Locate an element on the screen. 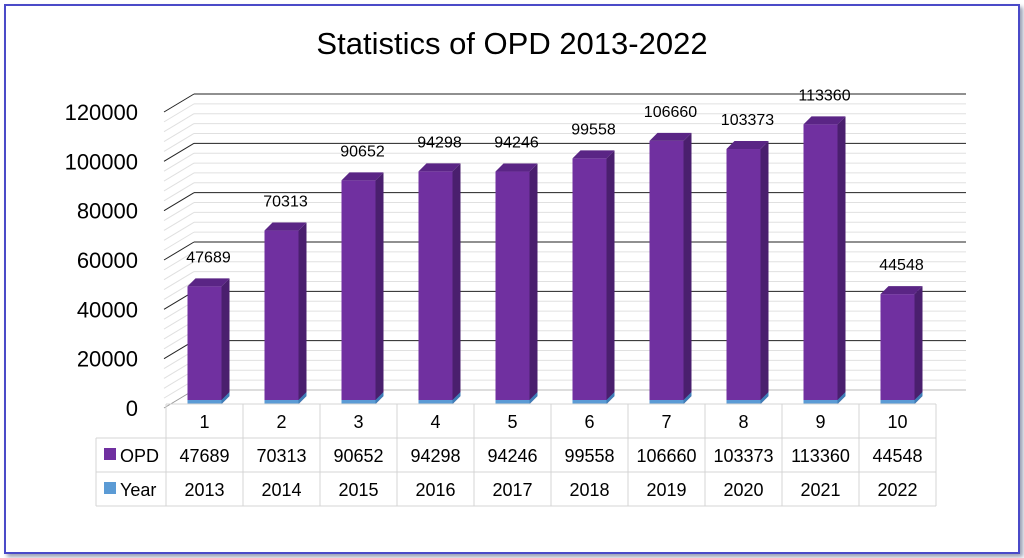 The width and height of the screenshot is (1024, 558). category-label: 1 is located at coordinates (204, 422).